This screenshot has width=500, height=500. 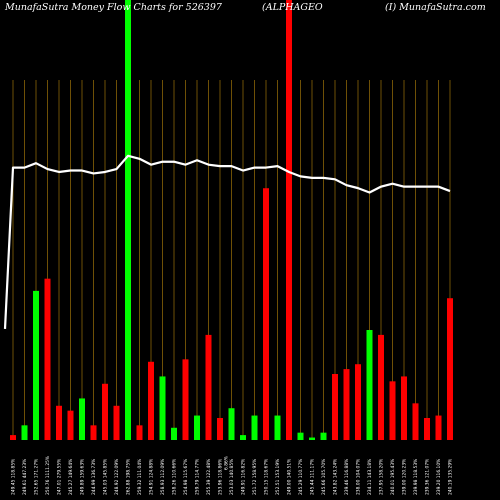 What do you see at coordinates (255, 477) in the screenshot?
I see `x-tick-label: 251.72 158.95%` at bounding box center [255, 477].